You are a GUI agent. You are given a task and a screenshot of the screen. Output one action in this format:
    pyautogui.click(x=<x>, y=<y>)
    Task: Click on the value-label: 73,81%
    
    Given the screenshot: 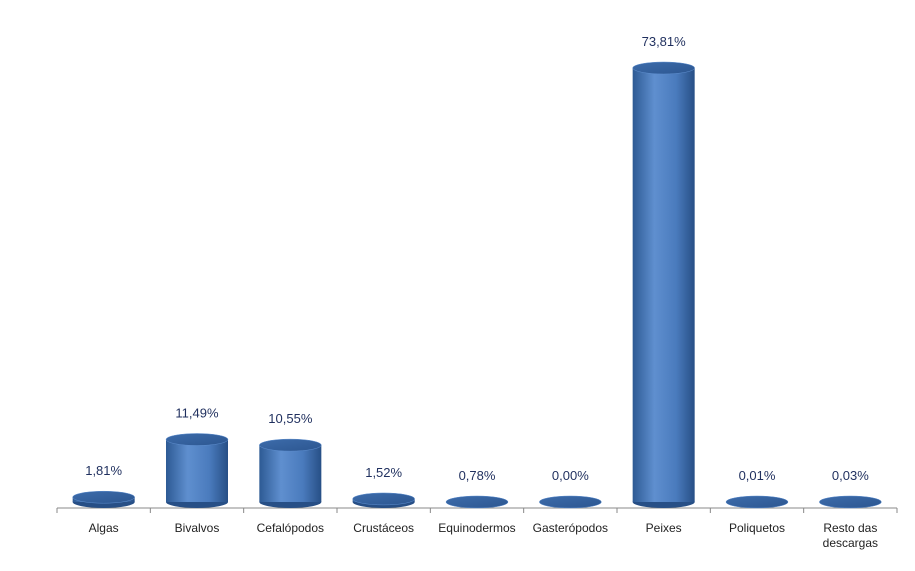 What is the action you would take?
    pyautogui.click(x=664, y=41)
    